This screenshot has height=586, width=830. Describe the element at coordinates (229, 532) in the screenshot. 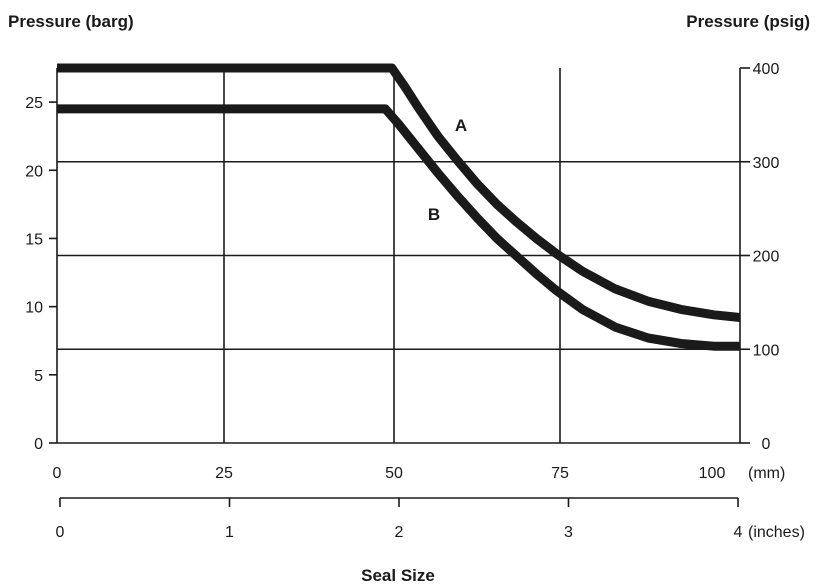

I see `inches-tick-label: 1` at that location.